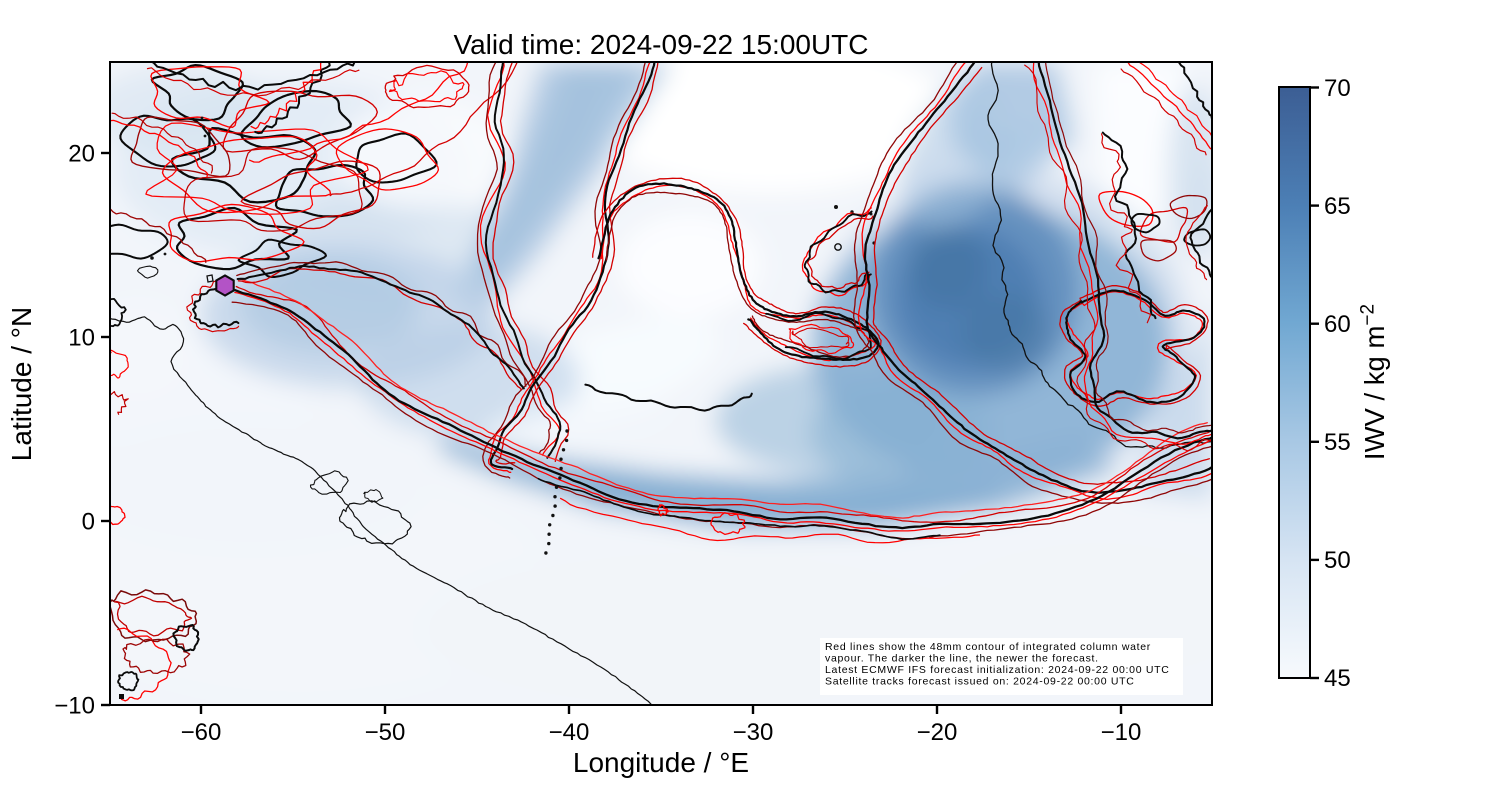 This screenshot has height=800, width=1500. I want to click on svg-text: −30, so click(753, 732).